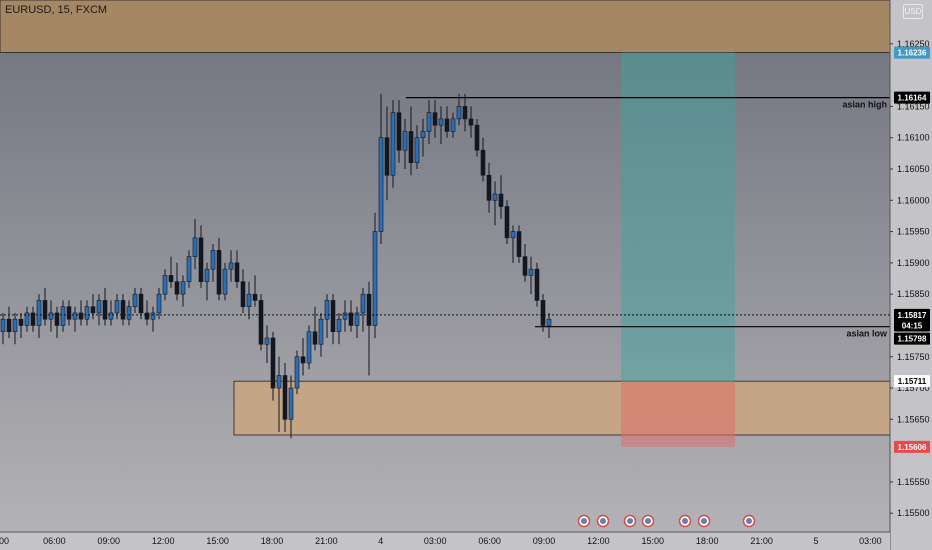 The width and height of the screenshot is (932, 550). I want to click on asian-low-label: asian low, so click(867, 334).